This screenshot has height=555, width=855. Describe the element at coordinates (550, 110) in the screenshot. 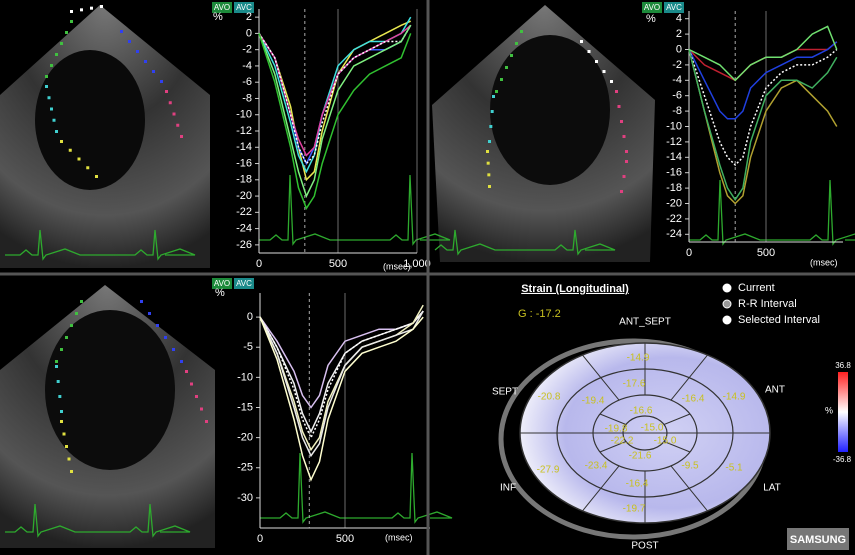

I see `cavity` at that location.